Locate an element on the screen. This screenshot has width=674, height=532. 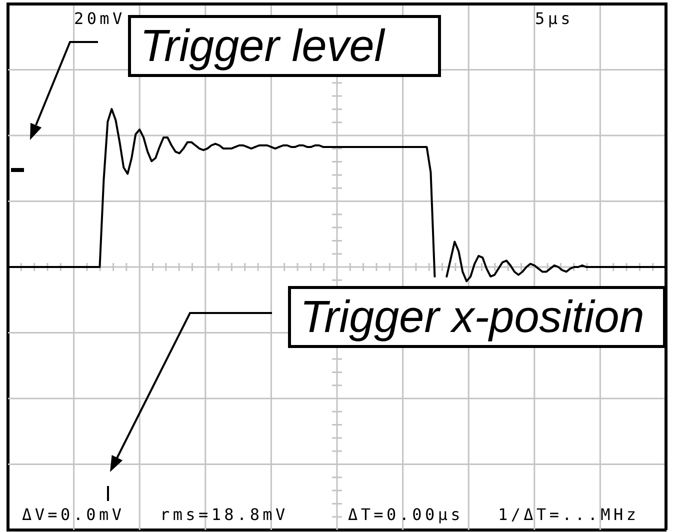
text: Trigger x-position is located at coordinates (477, 317).